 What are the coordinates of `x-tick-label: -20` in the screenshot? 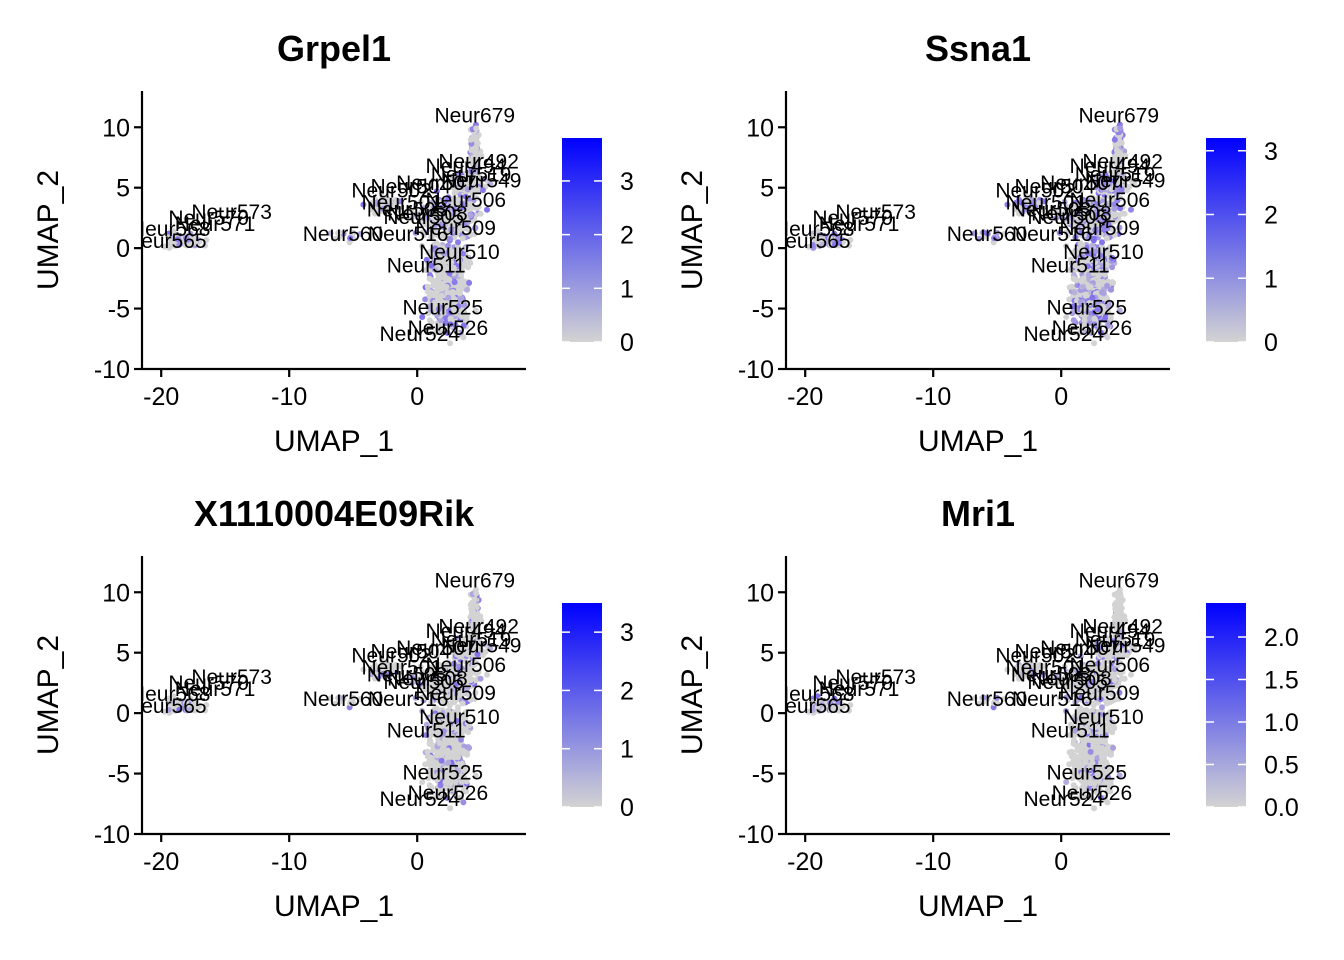 It's located at (805, 397).